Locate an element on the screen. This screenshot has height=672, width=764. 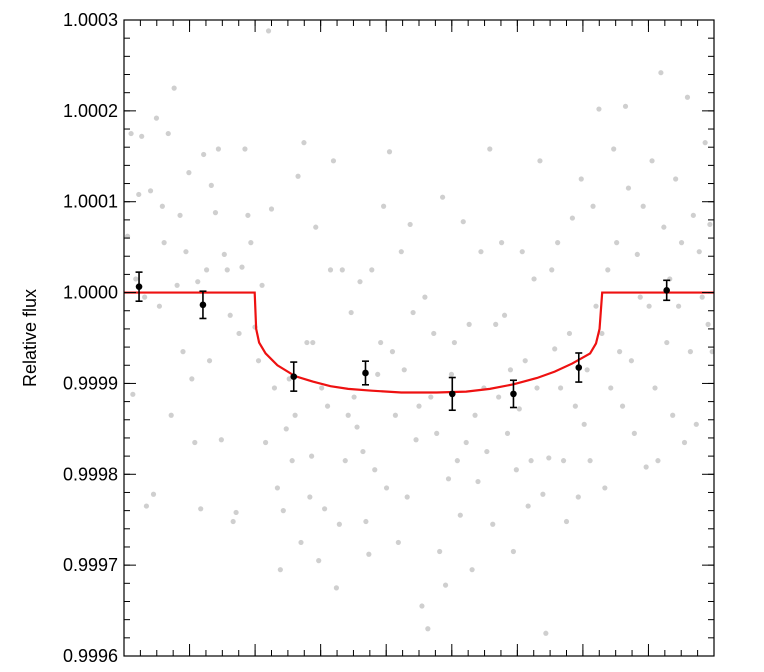
y-tick-label: 0.9999 is located at coordinates (90, 383).